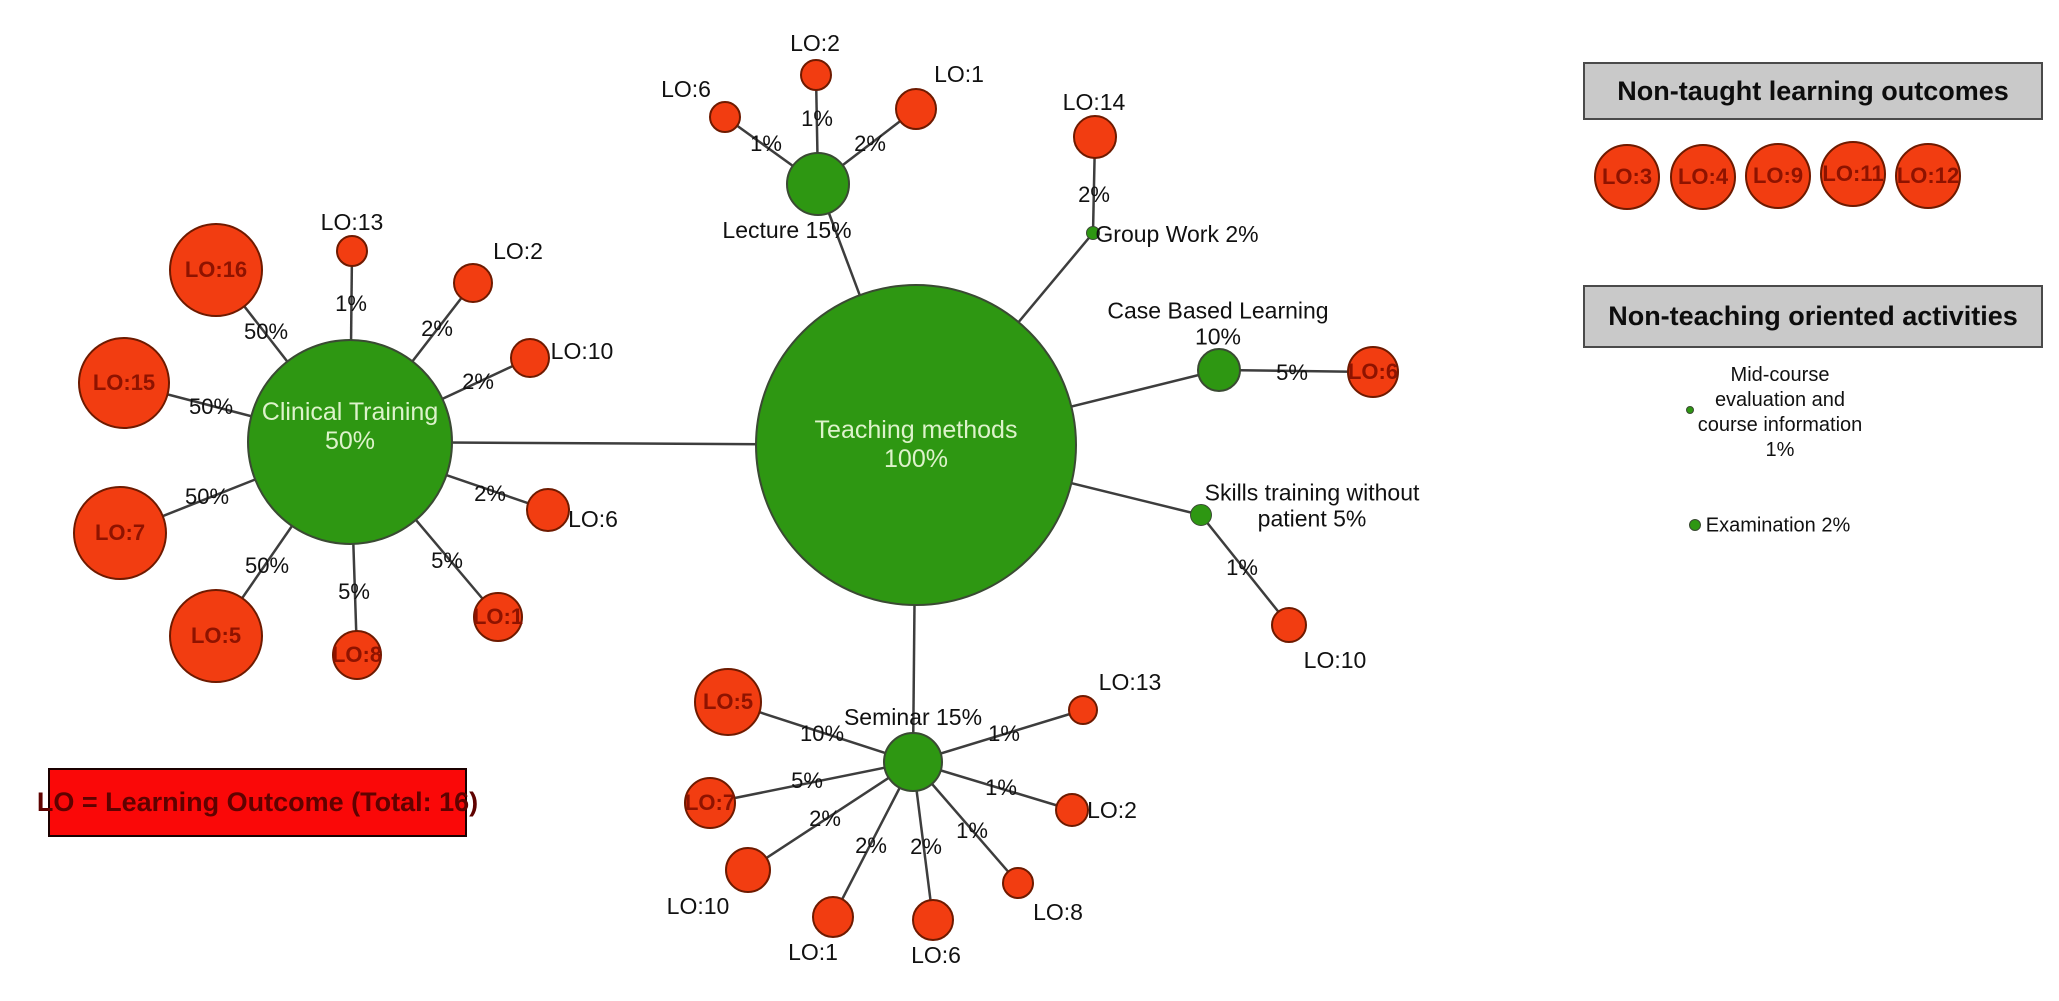  I want to click on node-sem_lo5-circle: LO:5, so click(728, 702).